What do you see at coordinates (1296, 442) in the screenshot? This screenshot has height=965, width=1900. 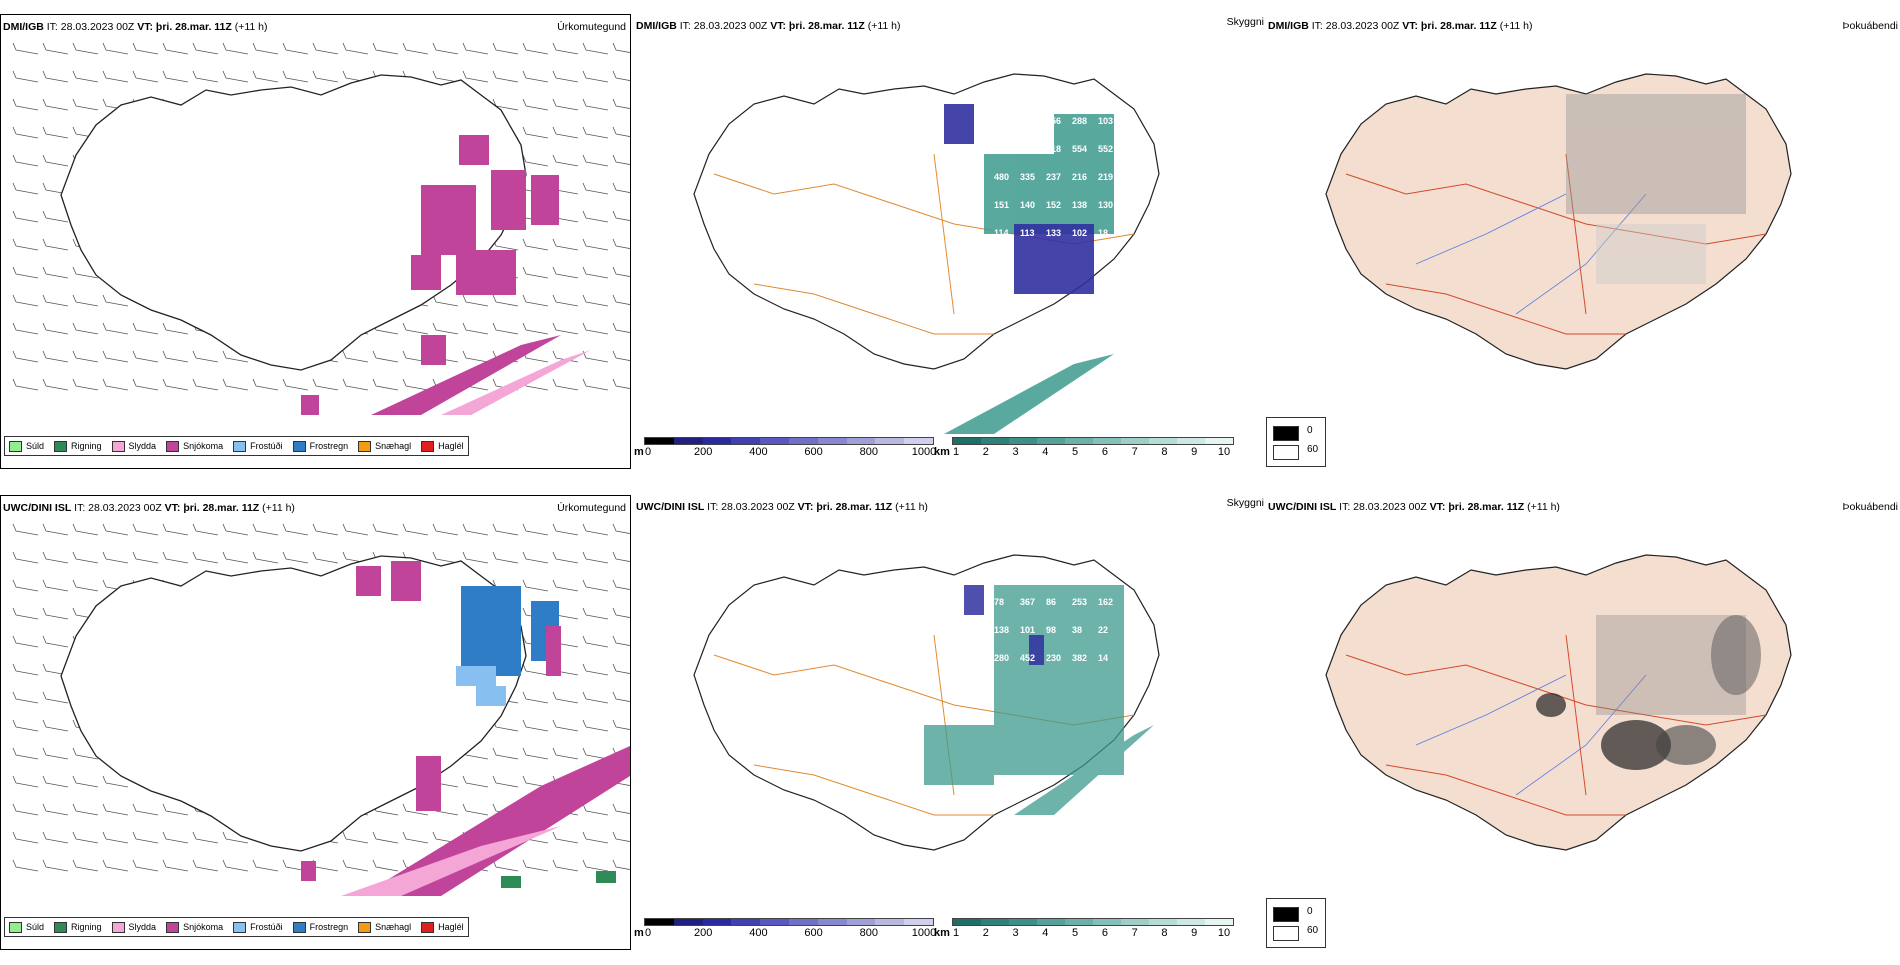 I see `fog-legend-box: 0 60` at bounding box center [1296, 442].